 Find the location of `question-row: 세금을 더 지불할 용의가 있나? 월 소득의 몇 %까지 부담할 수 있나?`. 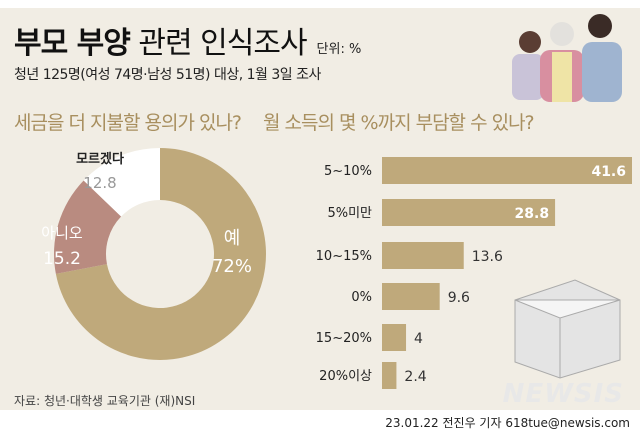

question-row: 세금을 더 지불할 용의가 있나? 월 소득의 몇 %까지 부담할 수 있나? is located at coordinates (274, 121).